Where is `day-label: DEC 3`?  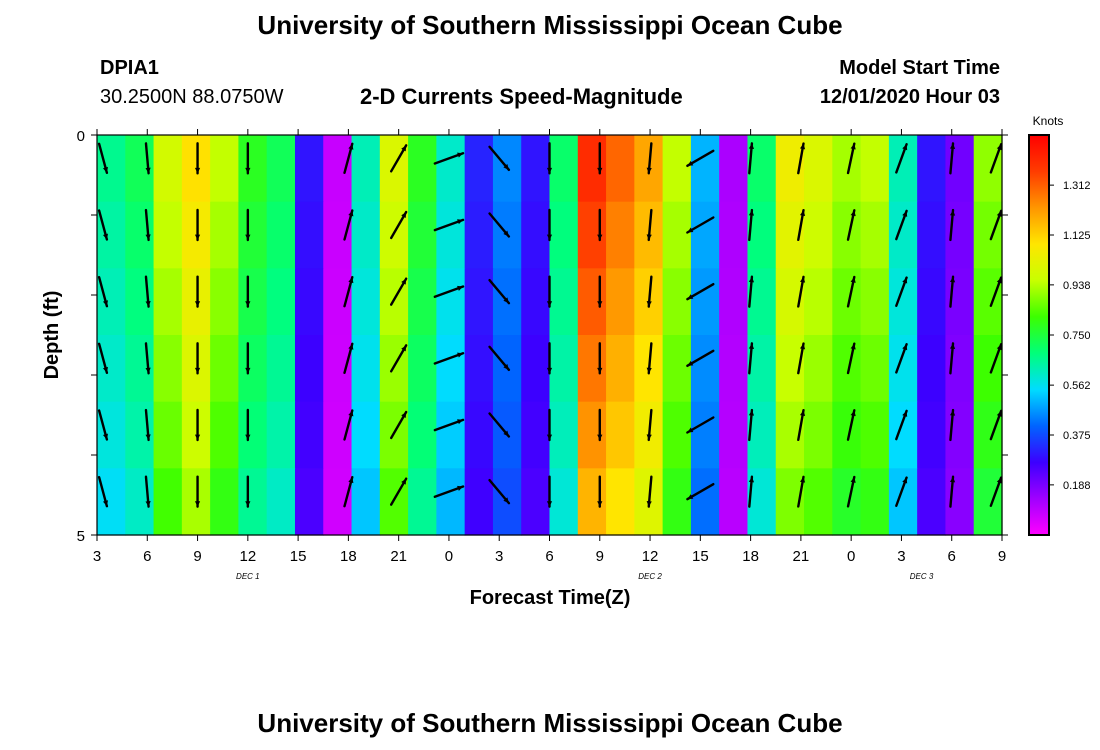 day-label: DEC 3 is located at coordinates (922, 576).